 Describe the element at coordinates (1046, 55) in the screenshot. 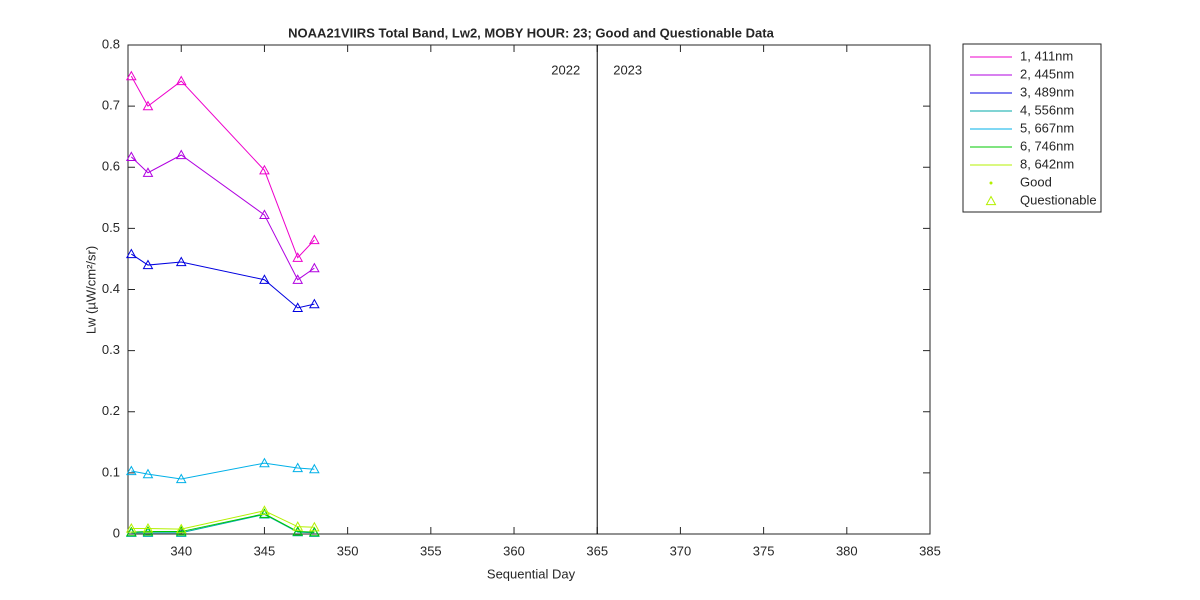

I see `legend-label: 1, 411nm` at that location.